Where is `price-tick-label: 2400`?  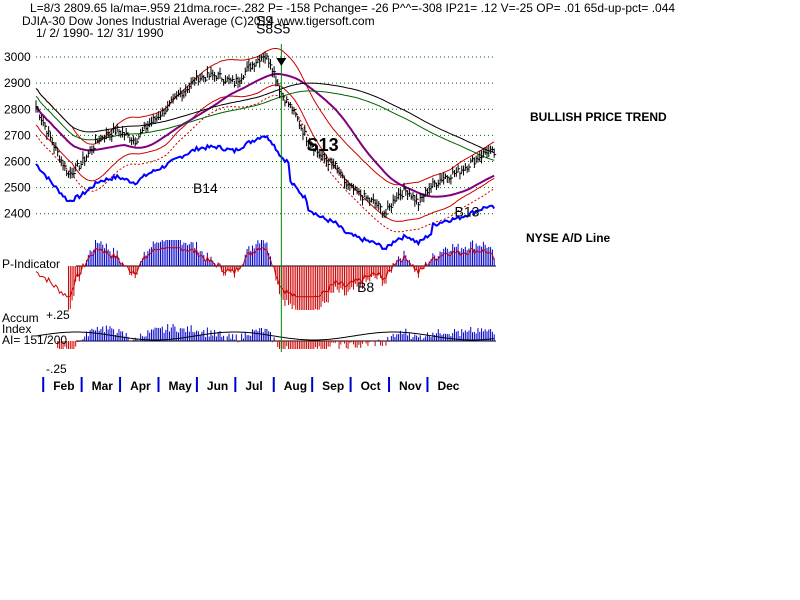 price-tick-label: 2400 is located at coordinates (17, 214).